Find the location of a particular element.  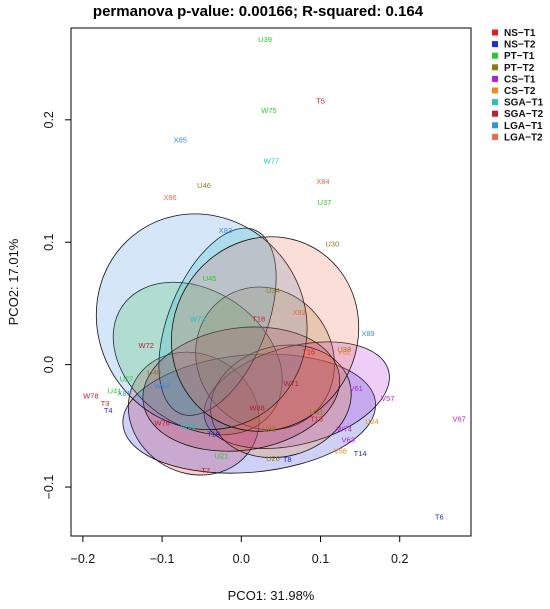

sample-point-7: X86 is located at coordinates (169, 197).